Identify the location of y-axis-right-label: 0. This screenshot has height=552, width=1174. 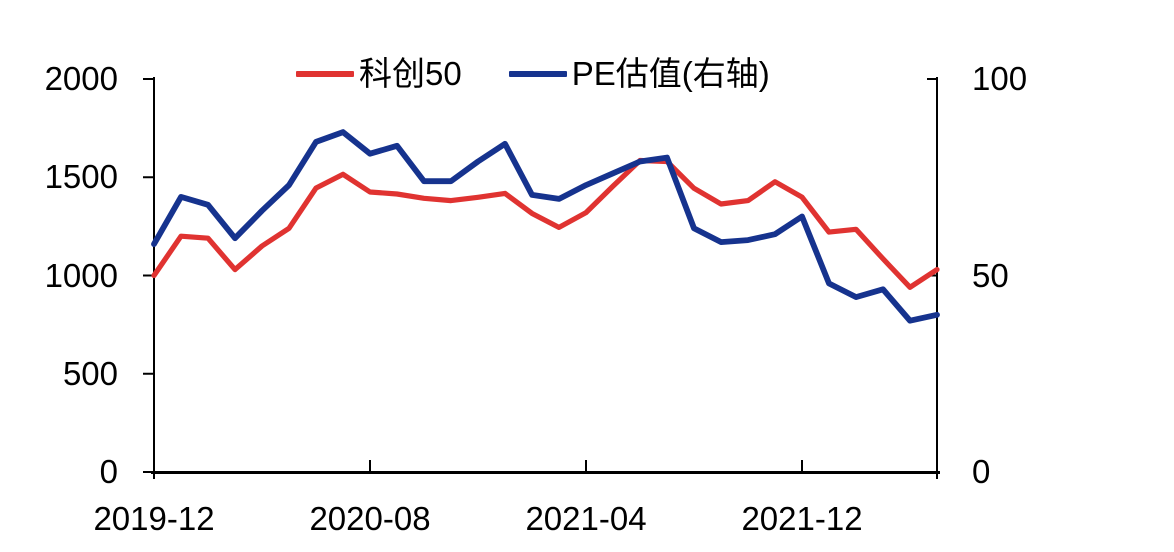
(981, 471).